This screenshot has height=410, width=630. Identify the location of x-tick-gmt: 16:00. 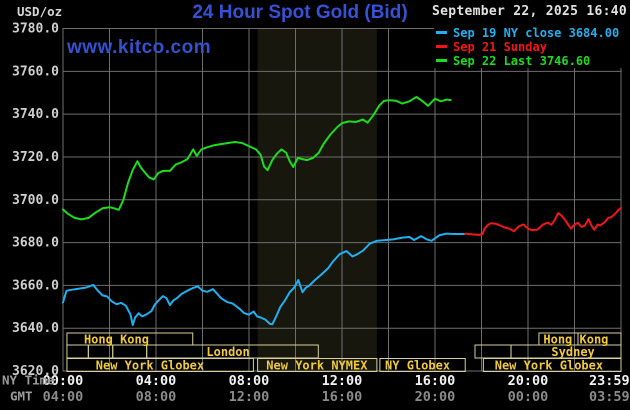
(342, 397).